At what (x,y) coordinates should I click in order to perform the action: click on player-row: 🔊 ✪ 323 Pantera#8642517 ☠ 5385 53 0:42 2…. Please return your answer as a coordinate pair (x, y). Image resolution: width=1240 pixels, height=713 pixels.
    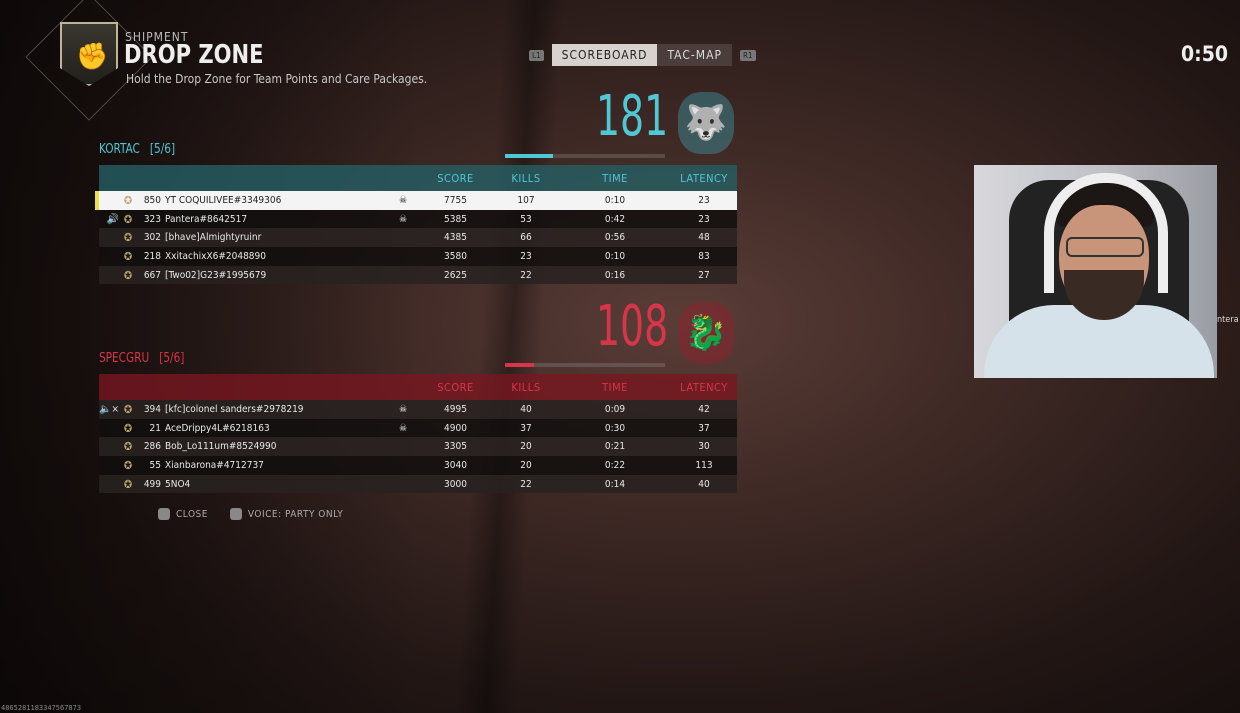
    Looking at the image, I should click on (418, 219).